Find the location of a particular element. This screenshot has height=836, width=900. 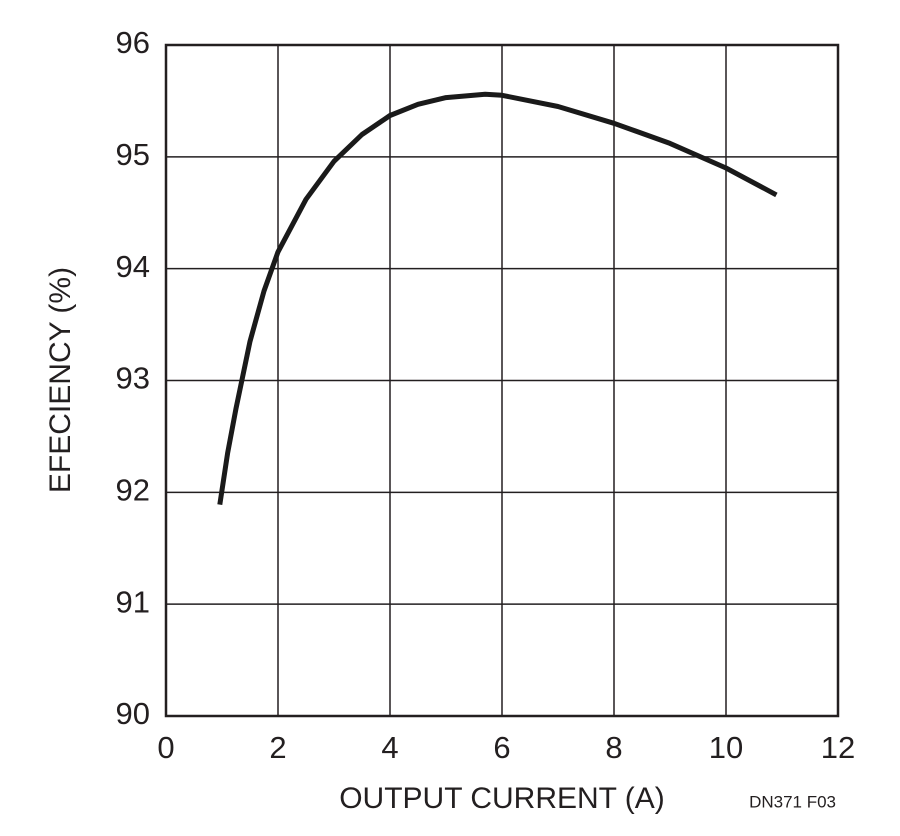

figure-note: DN371 F03 is located at coordinates (792, 801).